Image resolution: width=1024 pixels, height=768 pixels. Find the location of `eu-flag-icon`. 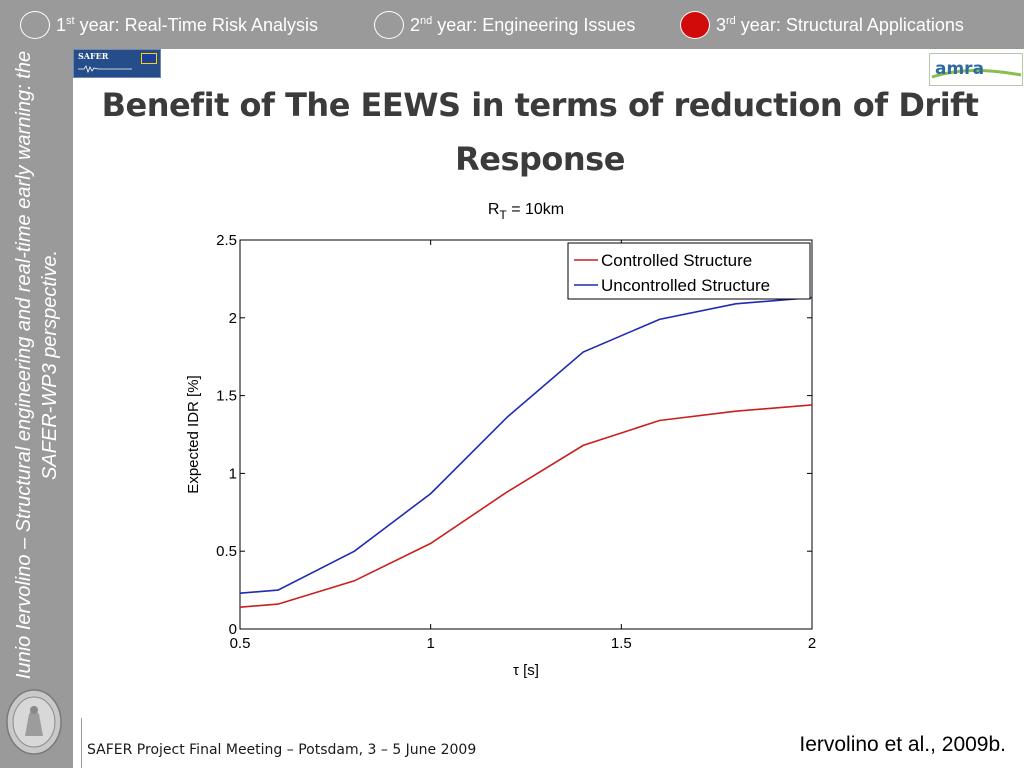

eu-flag-icon is located at coordinates (149, 58).